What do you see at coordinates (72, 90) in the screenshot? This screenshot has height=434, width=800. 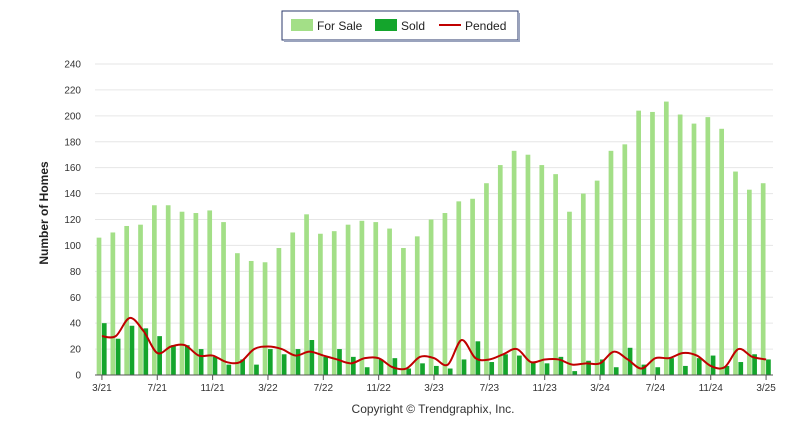 I see `y-tick-label: 220` at bounding box center [72, 90].